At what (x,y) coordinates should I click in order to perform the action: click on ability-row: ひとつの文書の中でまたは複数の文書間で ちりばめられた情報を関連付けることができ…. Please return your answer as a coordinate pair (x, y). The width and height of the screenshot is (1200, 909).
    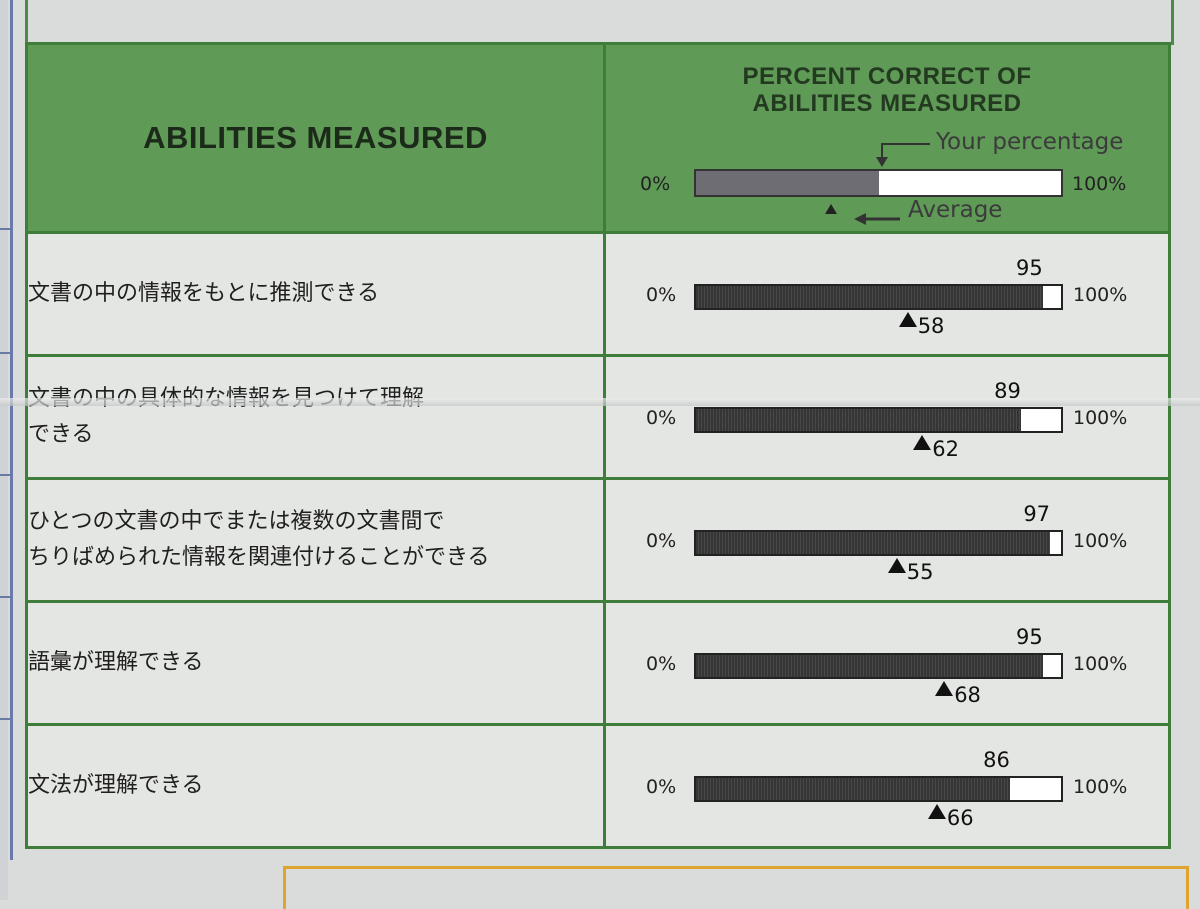
    Looking at the image, I should click on (598, 540).